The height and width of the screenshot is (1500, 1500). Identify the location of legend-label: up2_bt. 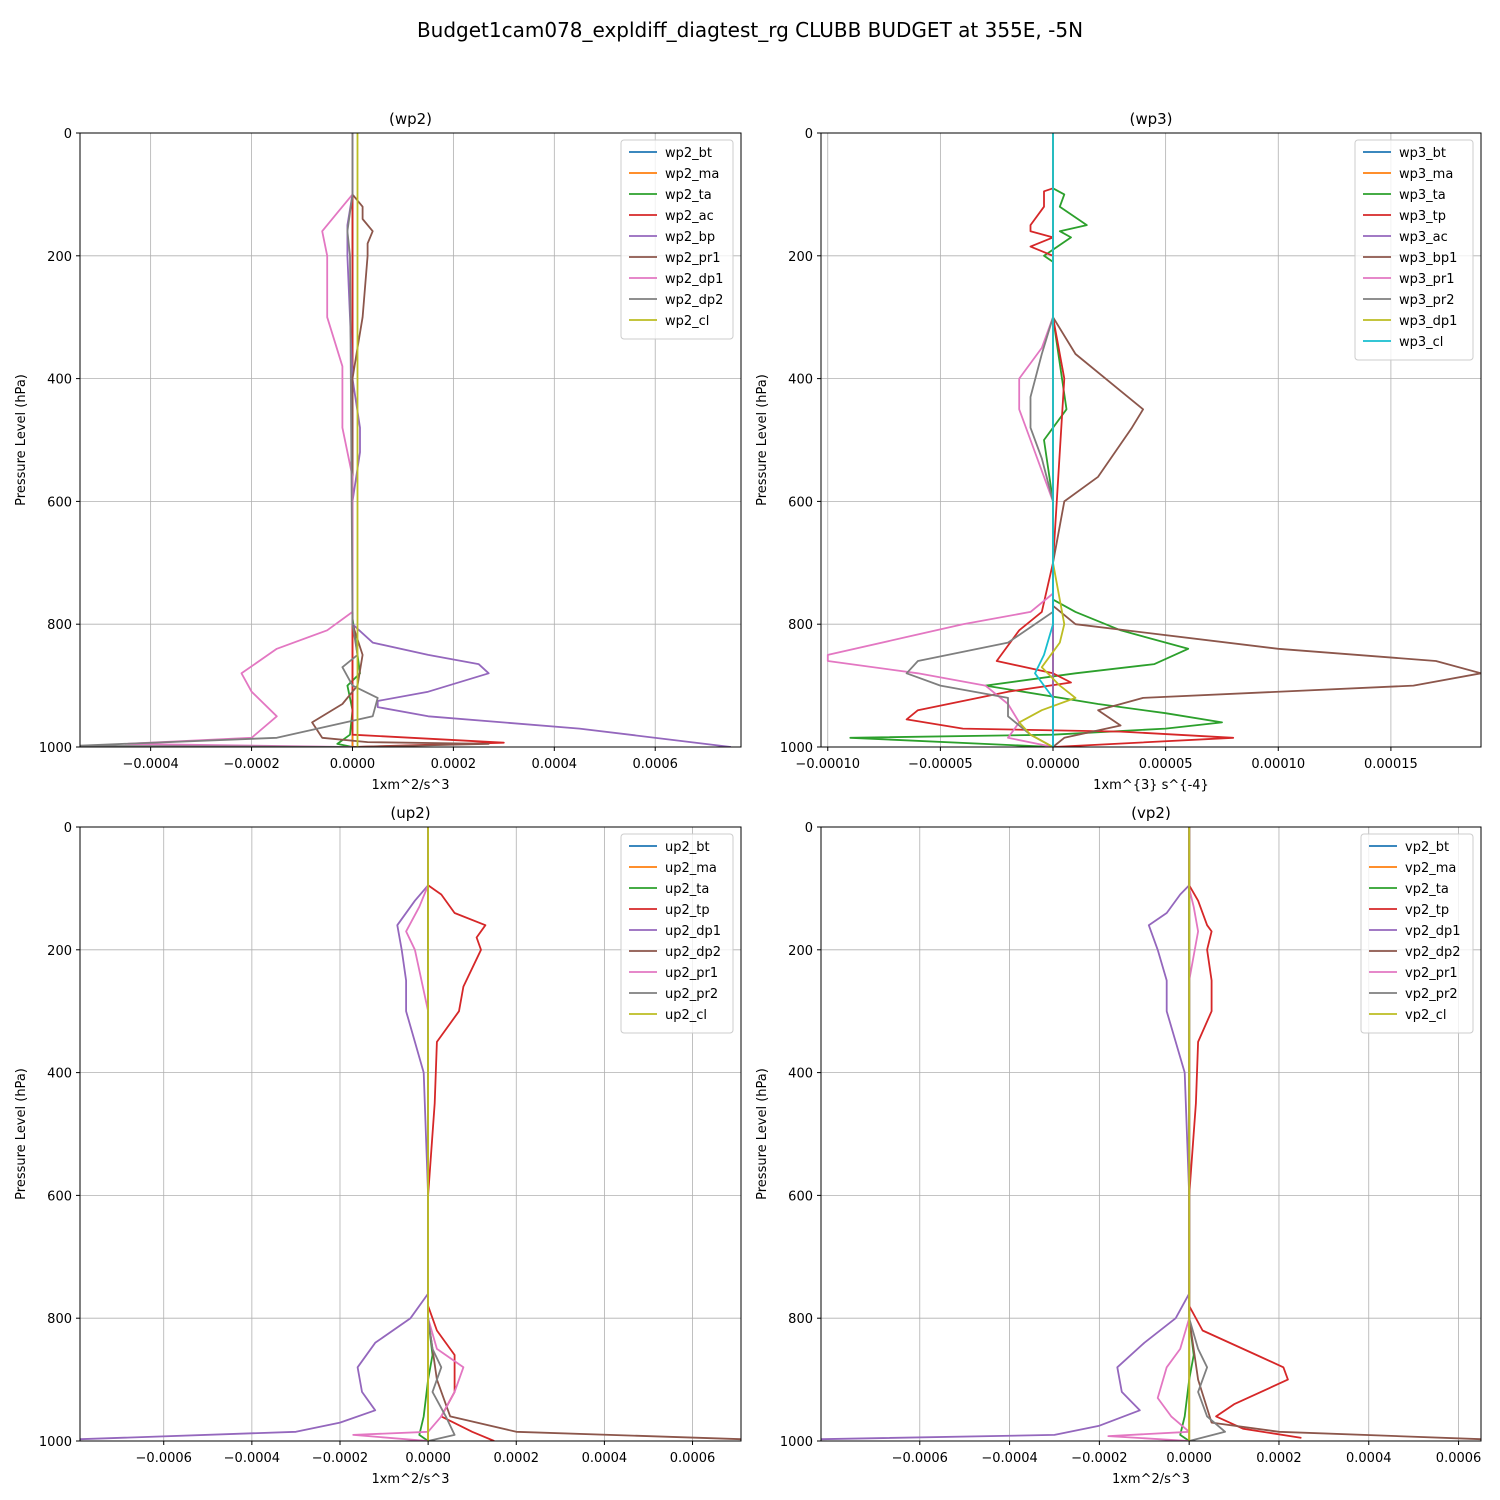
(687, 847).